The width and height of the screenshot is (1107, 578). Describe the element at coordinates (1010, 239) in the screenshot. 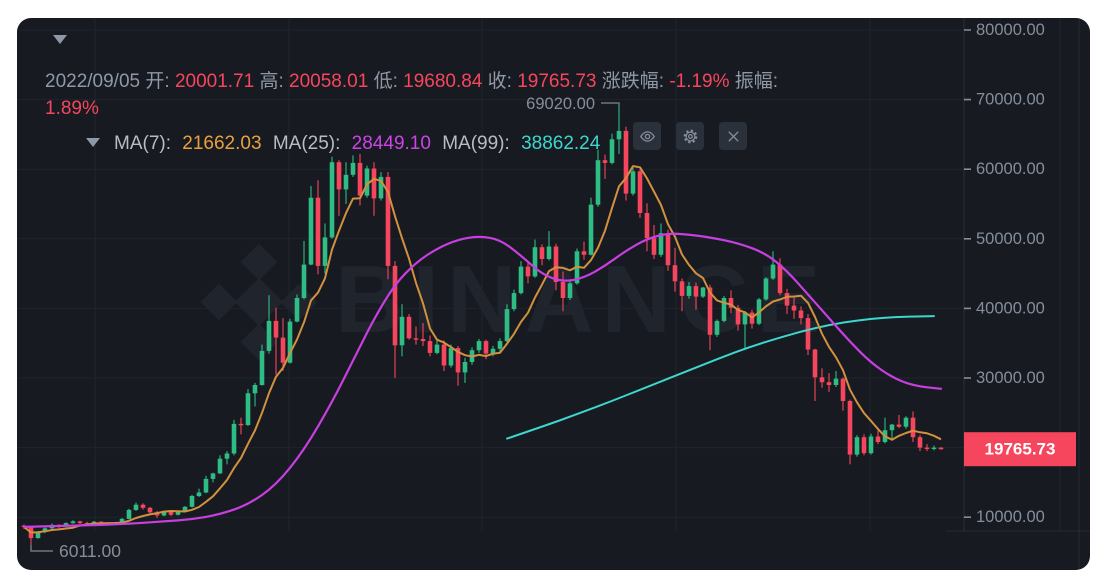

I see `svg-text: 50000.00` at that location.